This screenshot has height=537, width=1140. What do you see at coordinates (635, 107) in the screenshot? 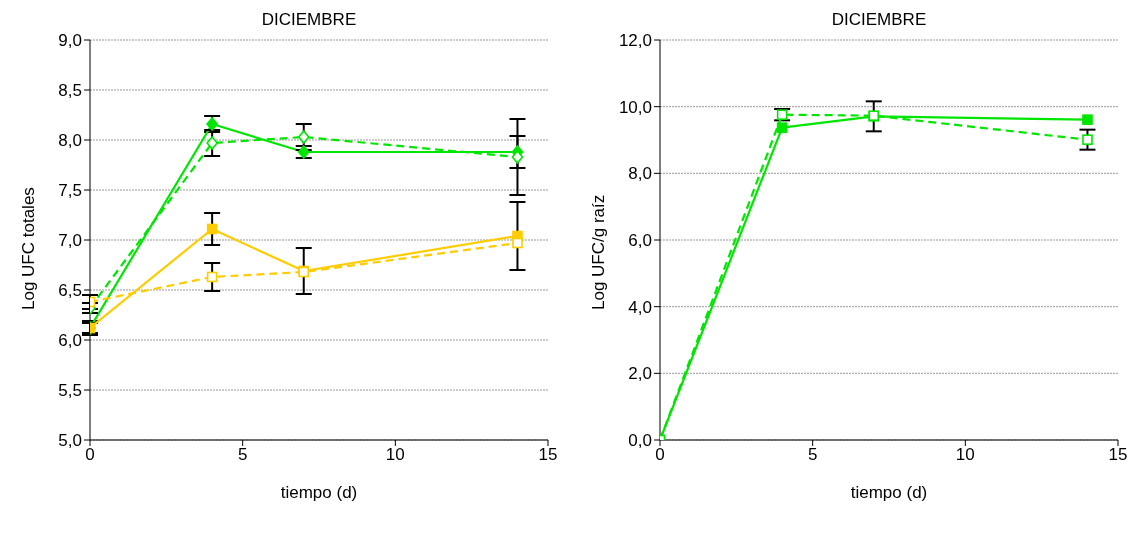
I see `y-tick-label: 10,0` at bounding box center [635, 107].